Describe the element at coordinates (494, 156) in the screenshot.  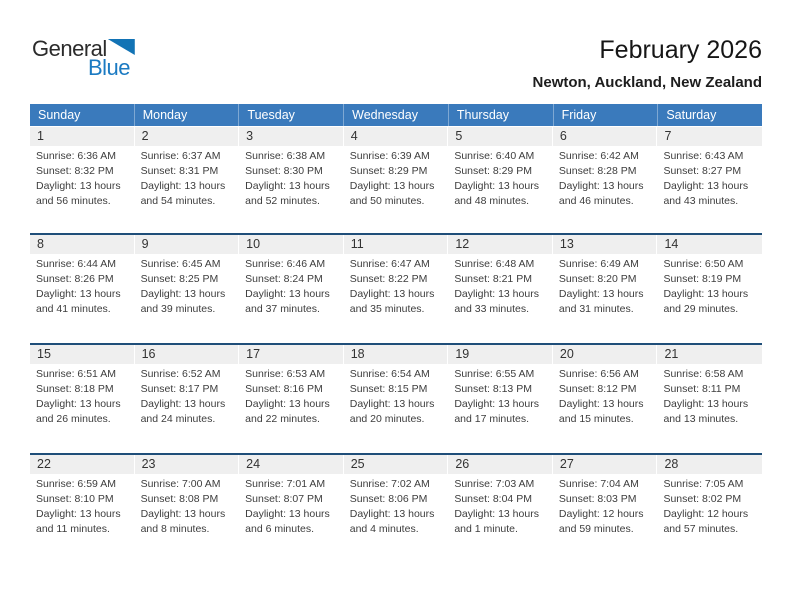
I see `day-sunrise-text: Sunrise: 6:40 AM` at that location.